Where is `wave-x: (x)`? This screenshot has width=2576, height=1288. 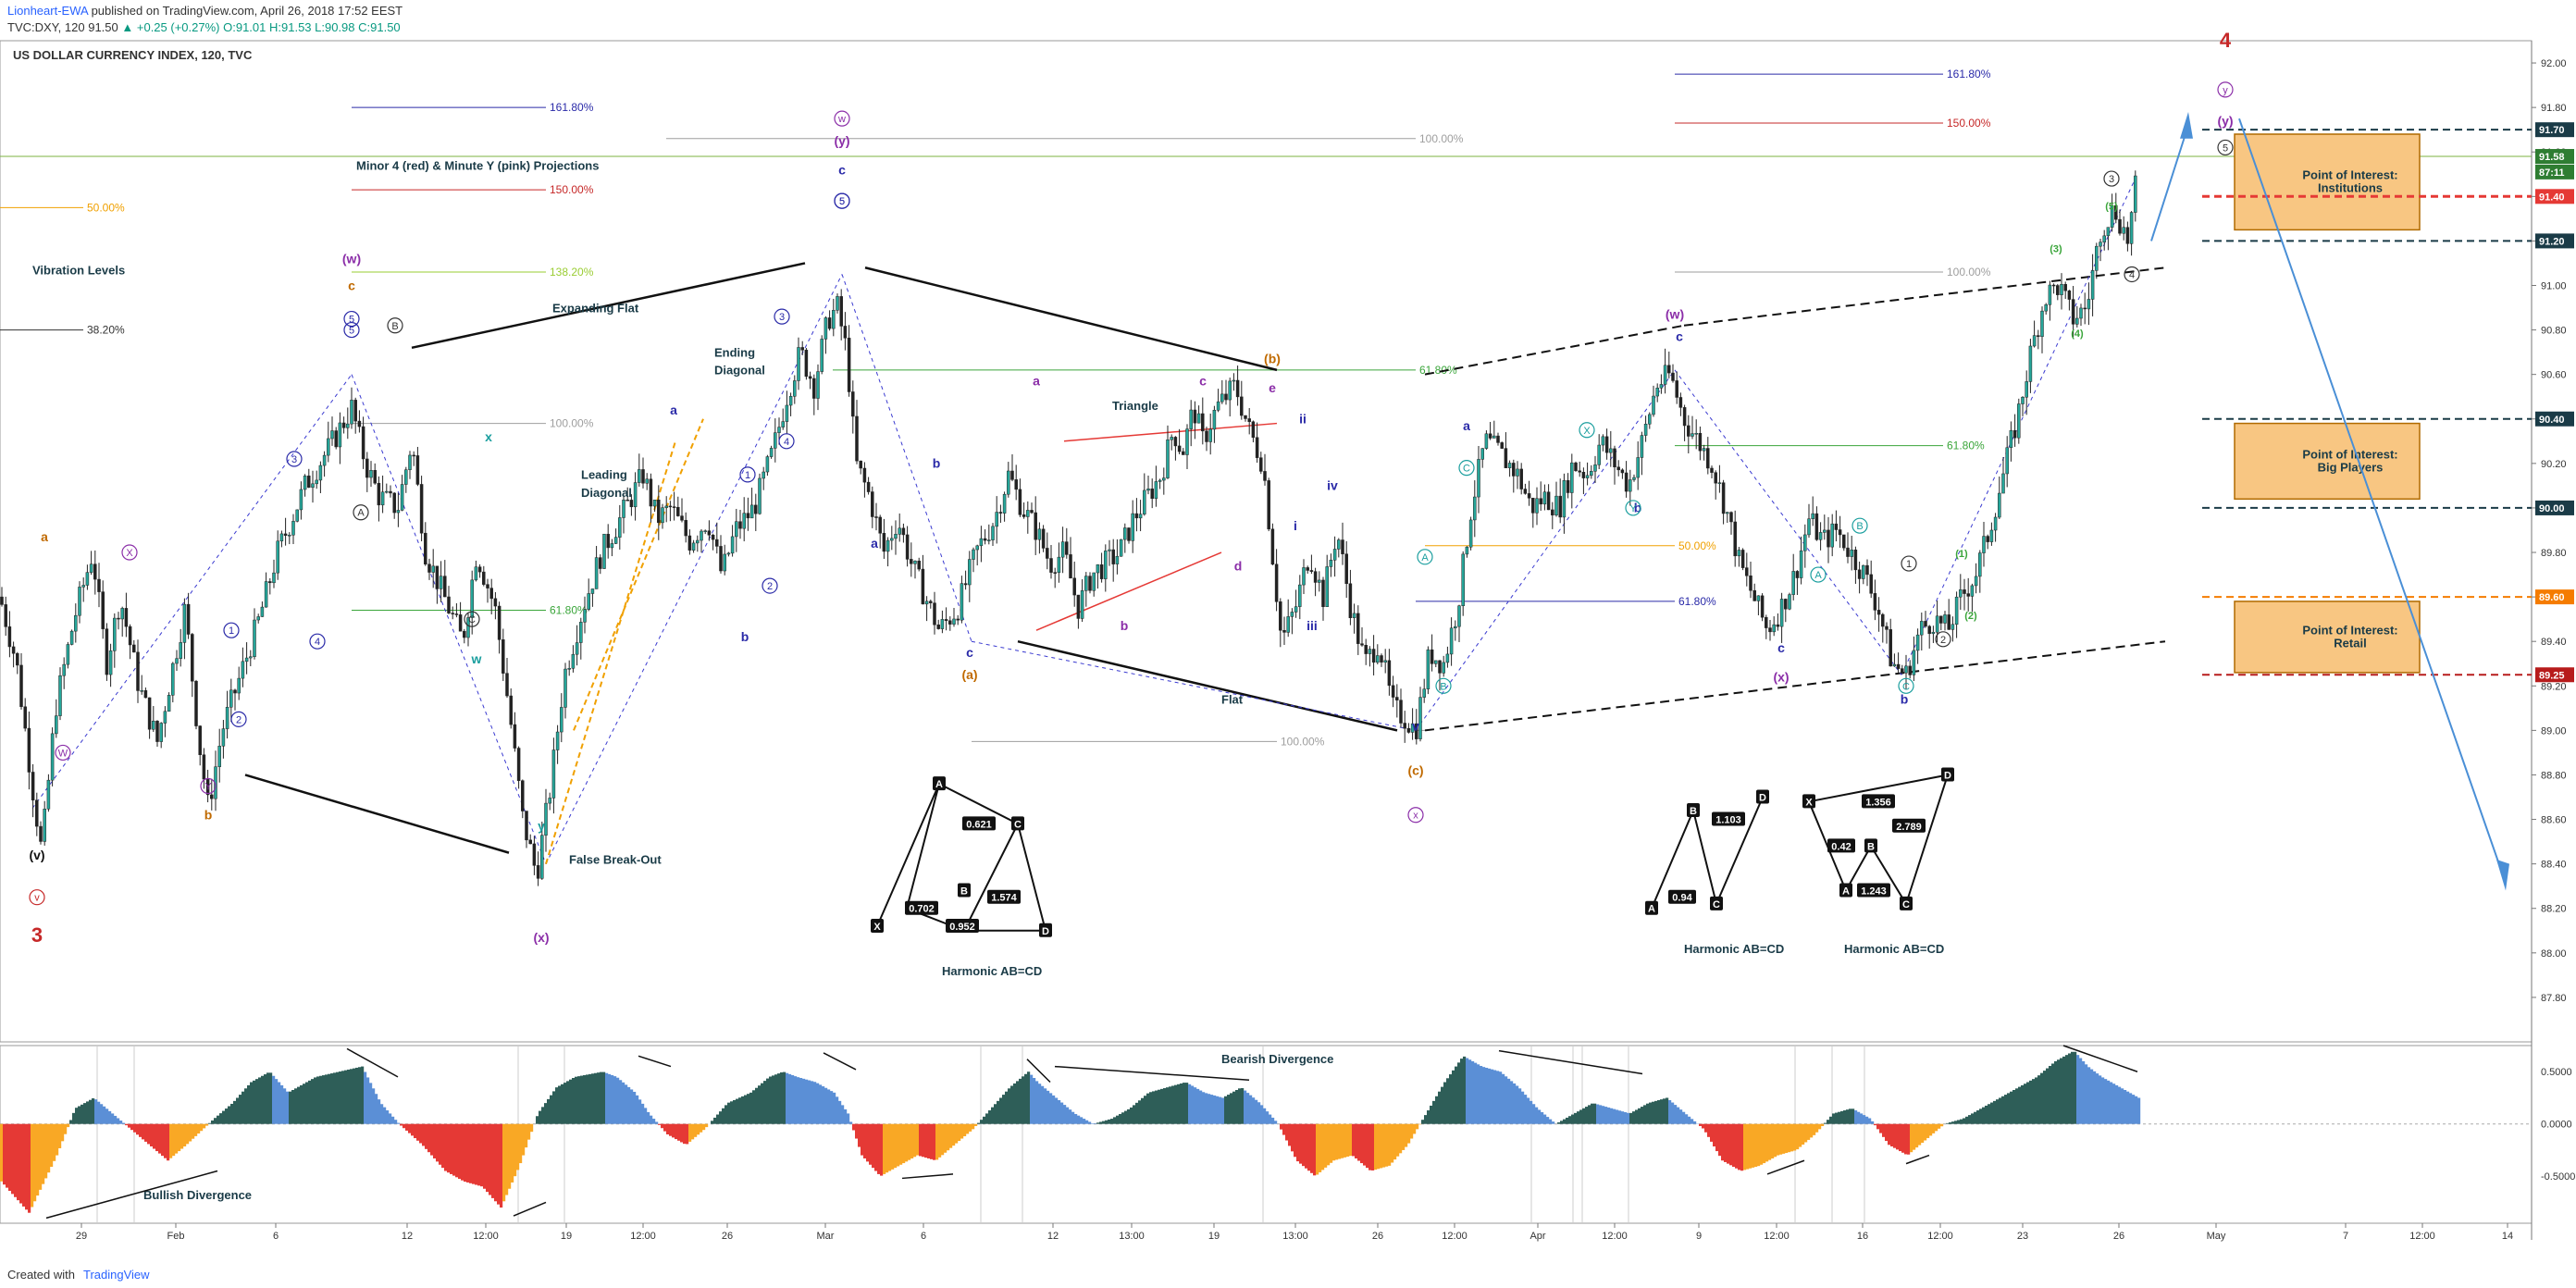
wave-x: (x) is located at coordinates (541, 938).